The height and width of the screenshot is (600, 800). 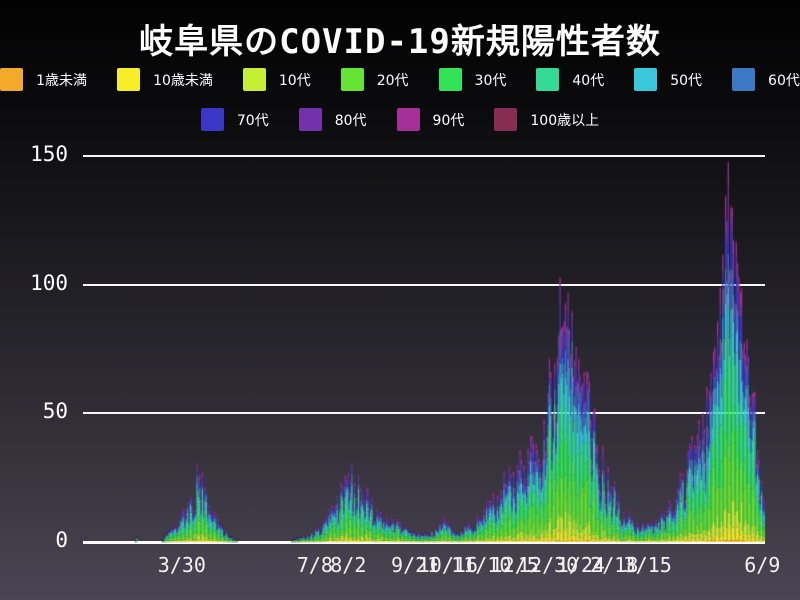 I want to click on x-tick-label-12-30: 12/30, so click(x=548, y=565).